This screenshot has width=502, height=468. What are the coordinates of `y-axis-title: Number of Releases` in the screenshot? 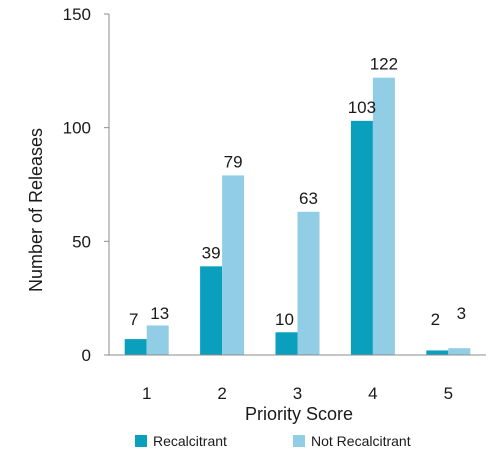 It's located at (36, 210).